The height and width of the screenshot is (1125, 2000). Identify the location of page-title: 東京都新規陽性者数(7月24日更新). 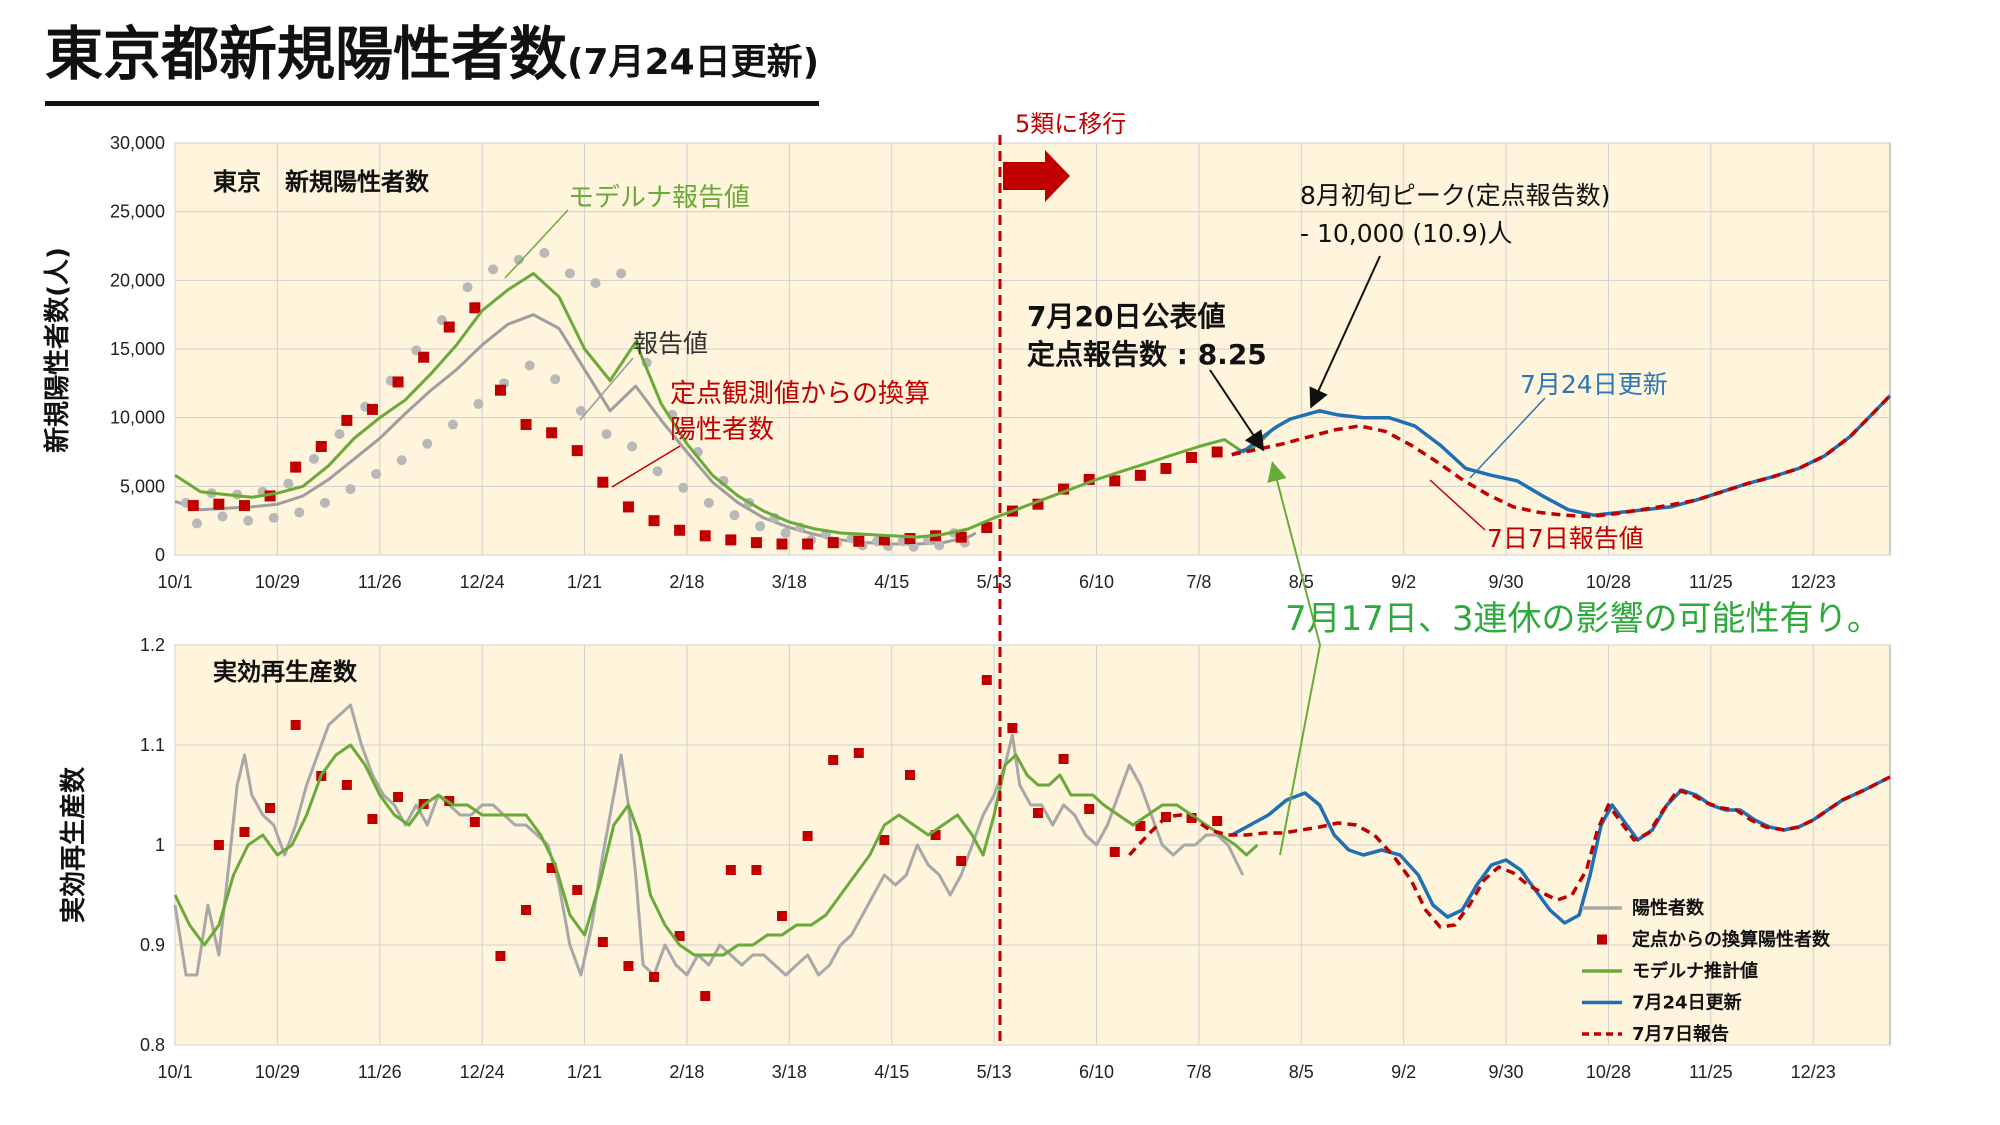
(432, 62).